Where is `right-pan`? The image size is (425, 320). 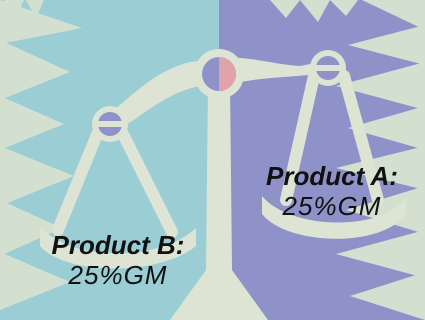 right-pan is located at coordinates (334, 217).